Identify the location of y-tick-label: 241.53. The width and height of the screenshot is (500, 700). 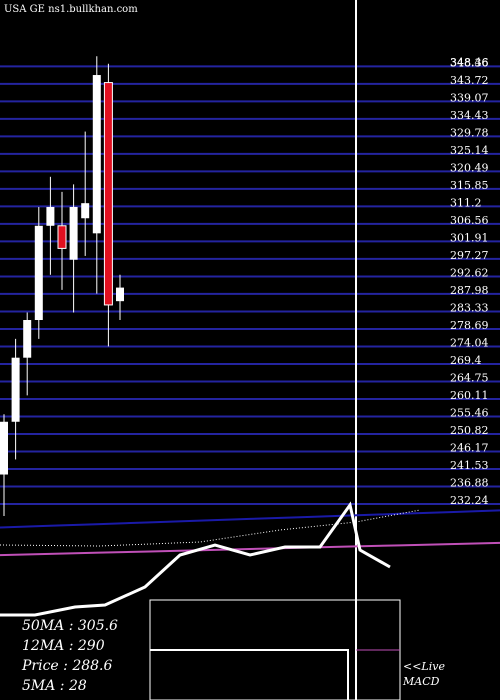
(469, 465).